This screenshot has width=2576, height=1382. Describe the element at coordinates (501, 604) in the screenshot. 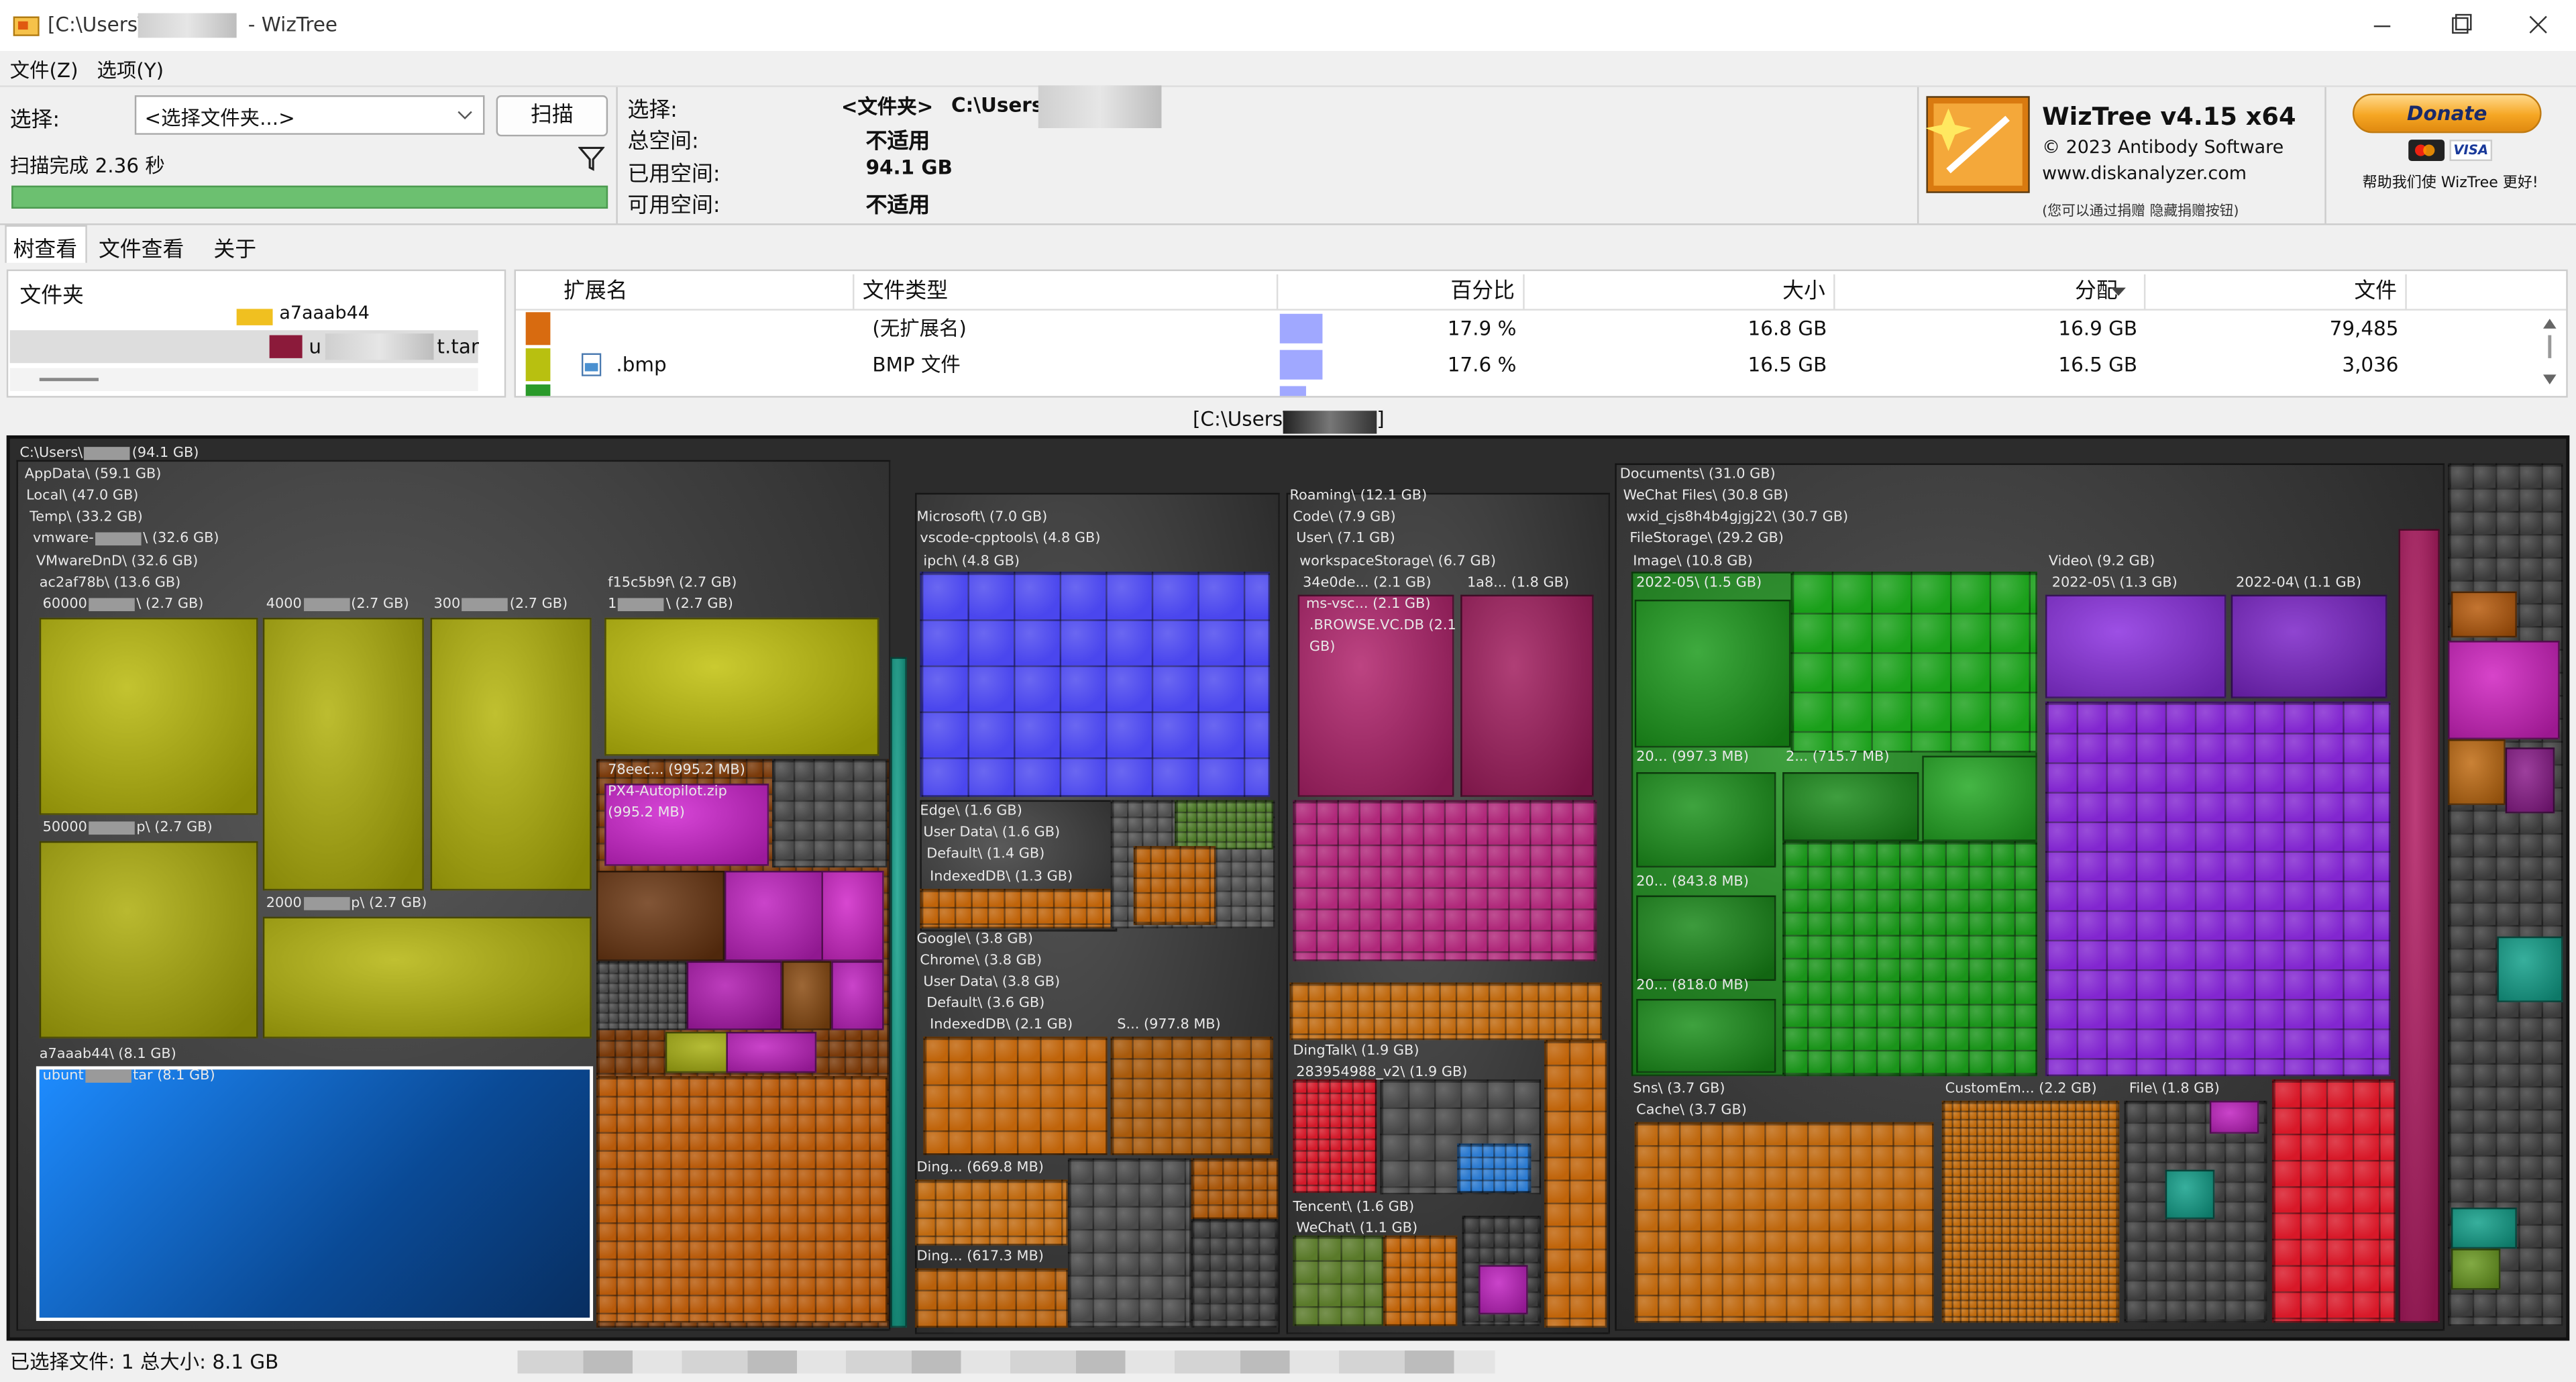

I see `treemap-label: 300 (2.7 GB)` at that location.